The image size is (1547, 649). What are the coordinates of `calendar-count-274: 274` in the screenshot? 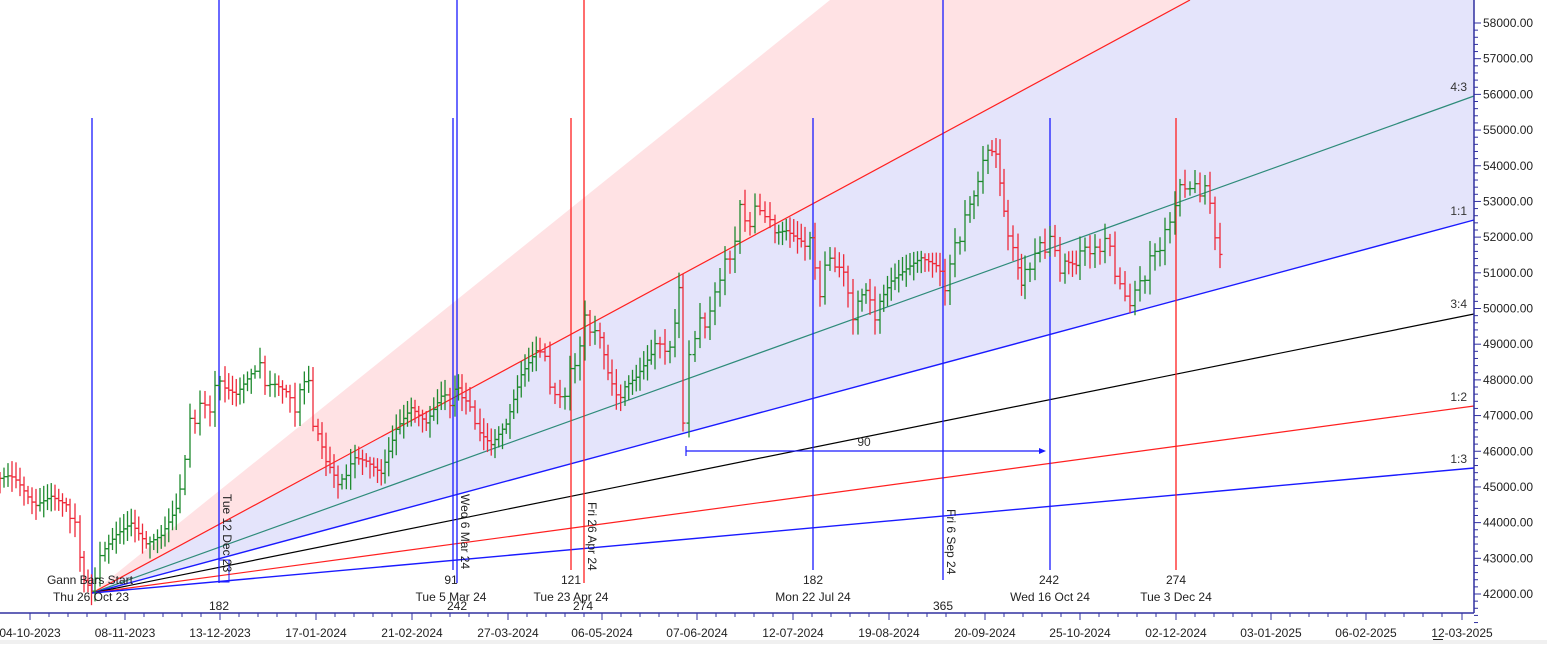 It's located at (583, 606).